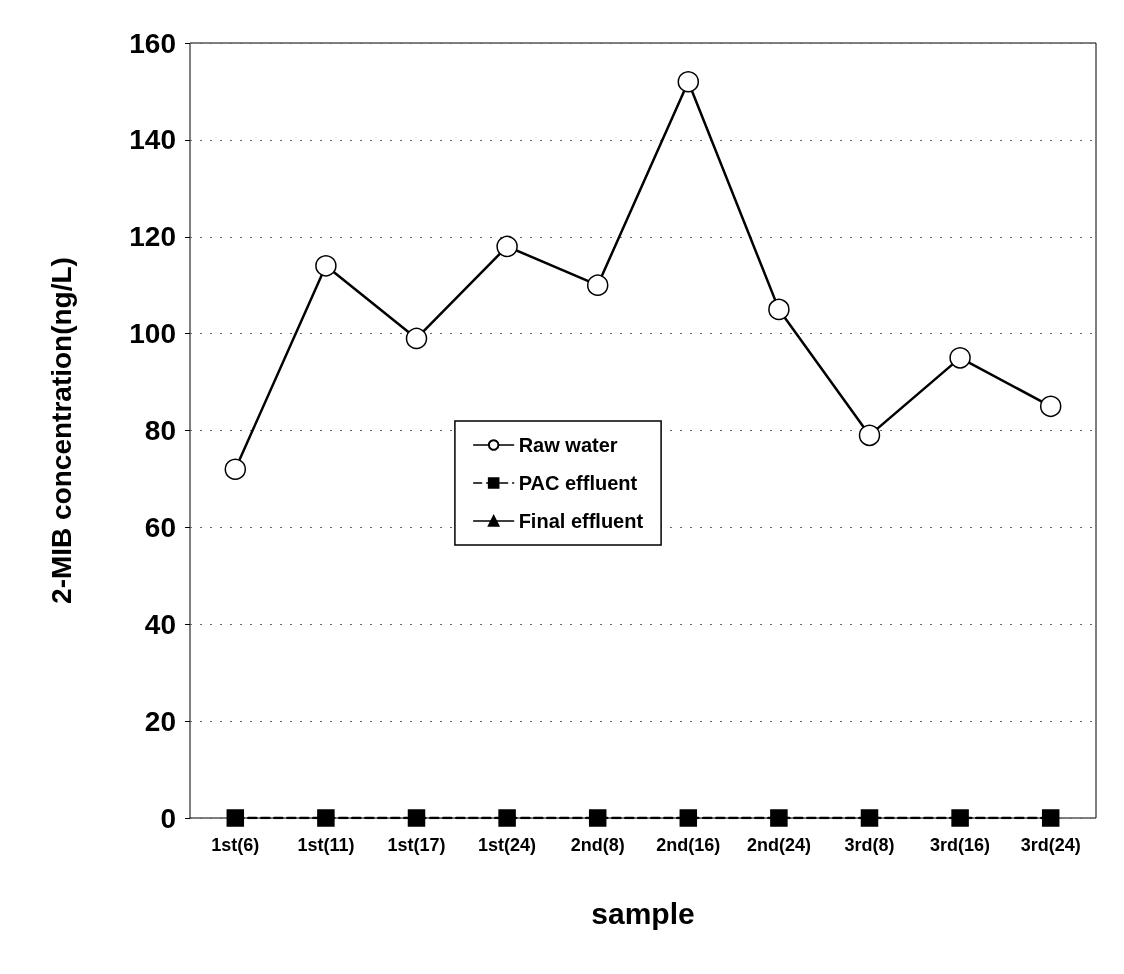 This screenshot has width=1124, height=974. I want to click on y-tick-label: 40, so click(160, 624).